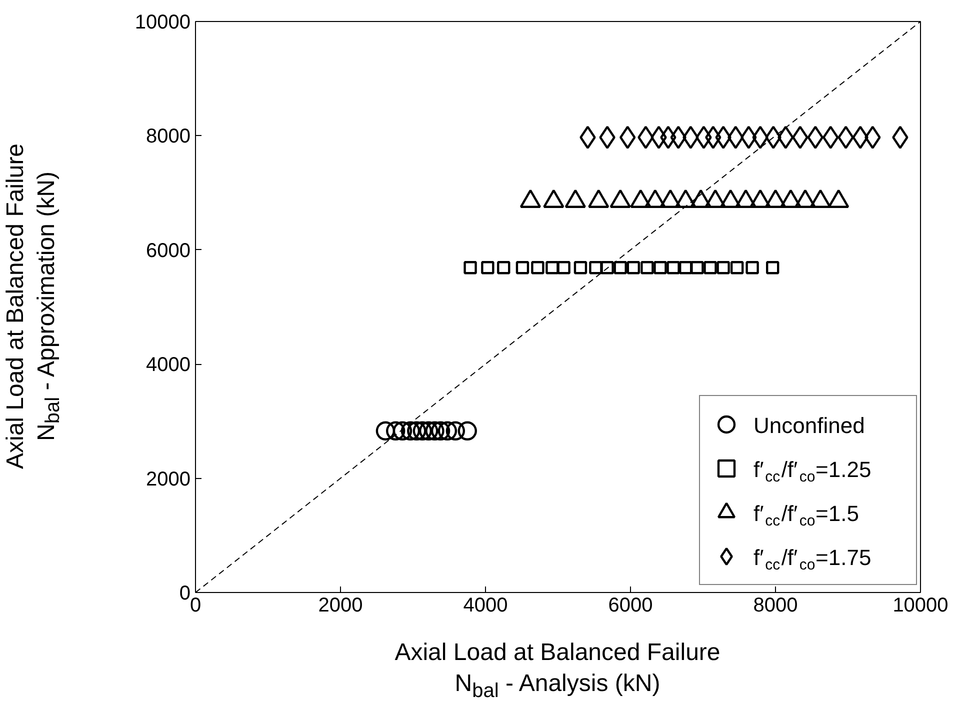  Describe the element at coordinates (557, 671) in the screenshot. I see `x-axis-title: Axial Load at Balanced Failure N$_{bal}$ - Analysis (kN)` at that location.